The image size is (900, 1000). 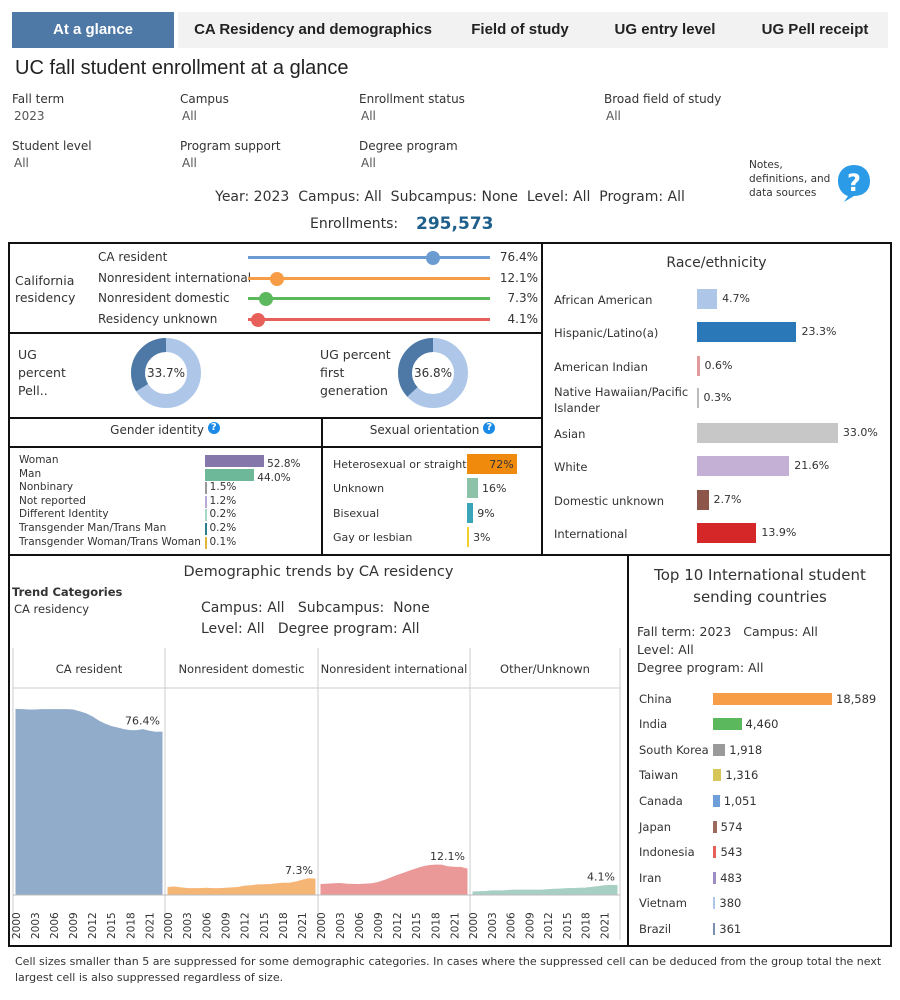 What do you see at coordinates (368, 116) in the screenshot?
I see `filter-value: All` at bounding box center [368, 116].